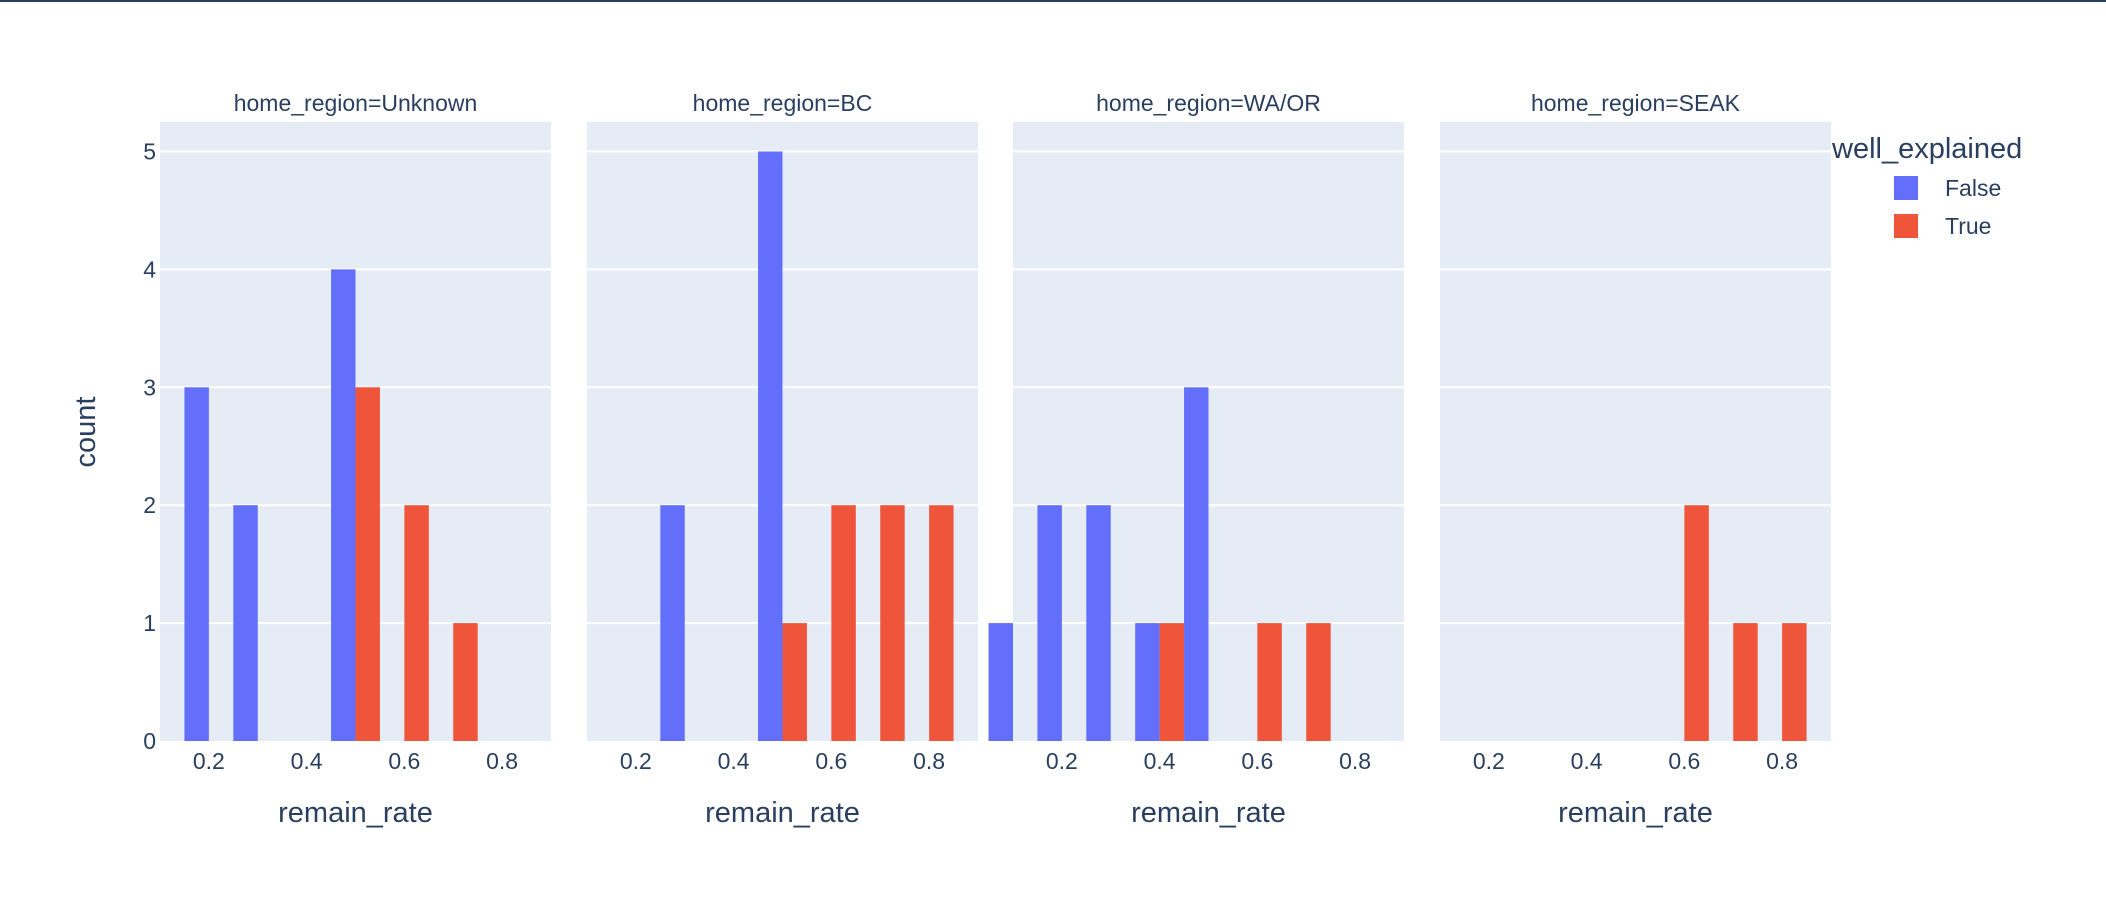 The image size is (2106, 898). I want to click on y-tick-label: 4, so click(149, 269).